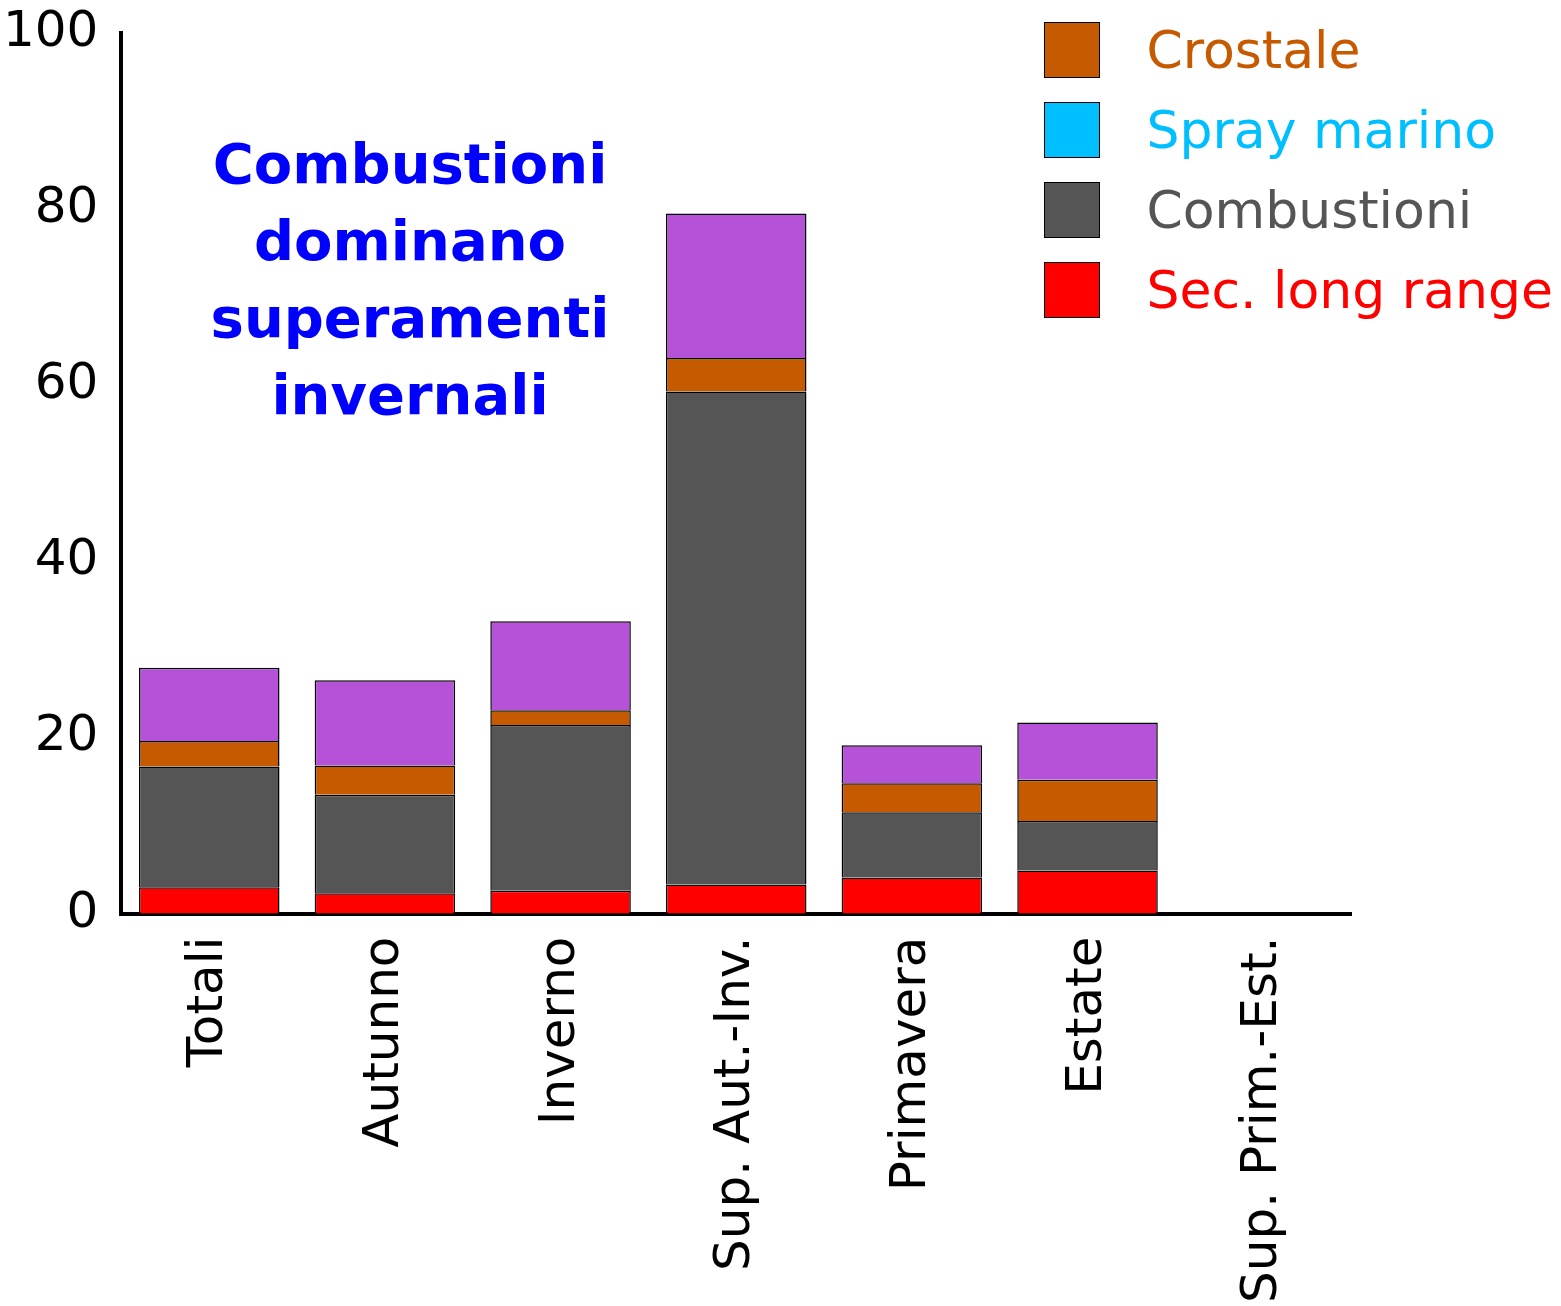 Image resolution: width=1561 pixels, height=1306 pixels. What do you see at coordinates (1253, 50) in the screenshot?
I see `legend-label: Crostale` at bounding box center [1253, 50].